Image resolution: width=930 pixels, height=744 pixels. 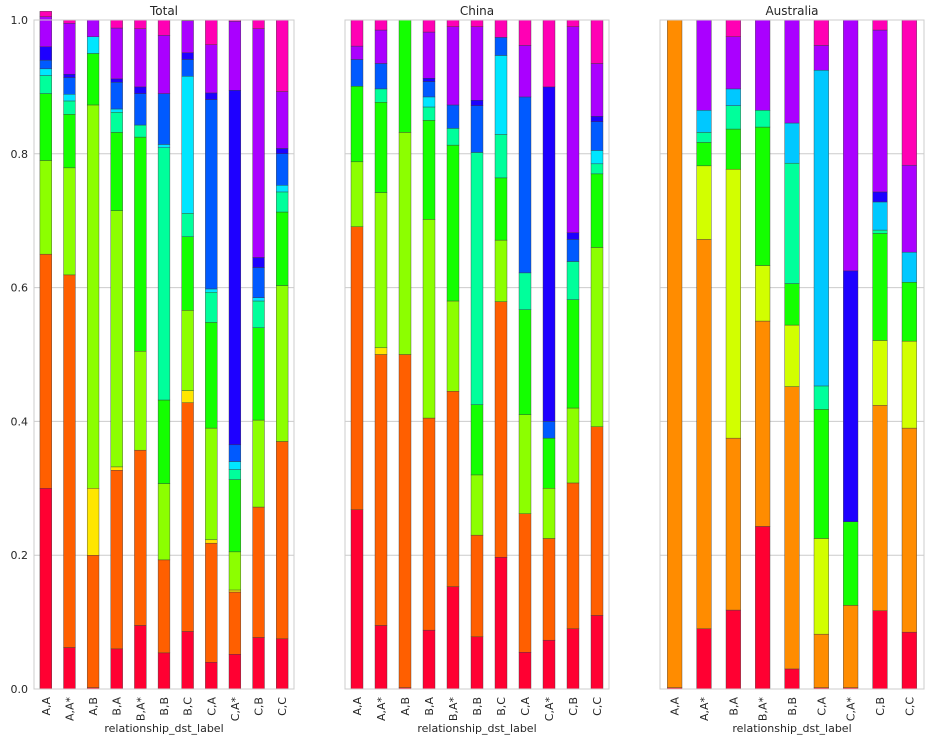 What do you see at coordinates (405, 706) in the screenshot?
I see `x-tick-label: A,B` at bounding box center [405, 706].